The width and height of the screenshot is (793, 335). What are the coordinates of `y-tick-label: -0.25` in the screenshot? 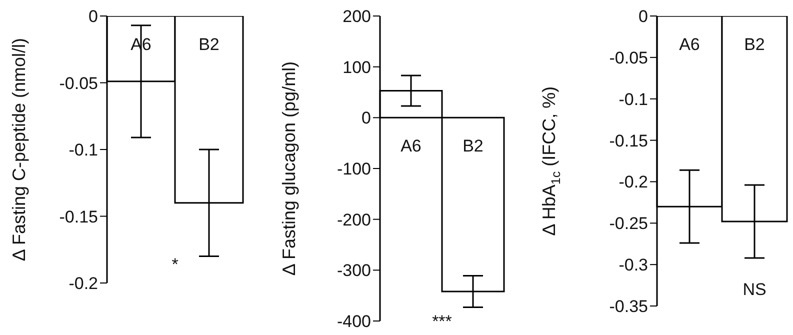 It's located at (628, 224).